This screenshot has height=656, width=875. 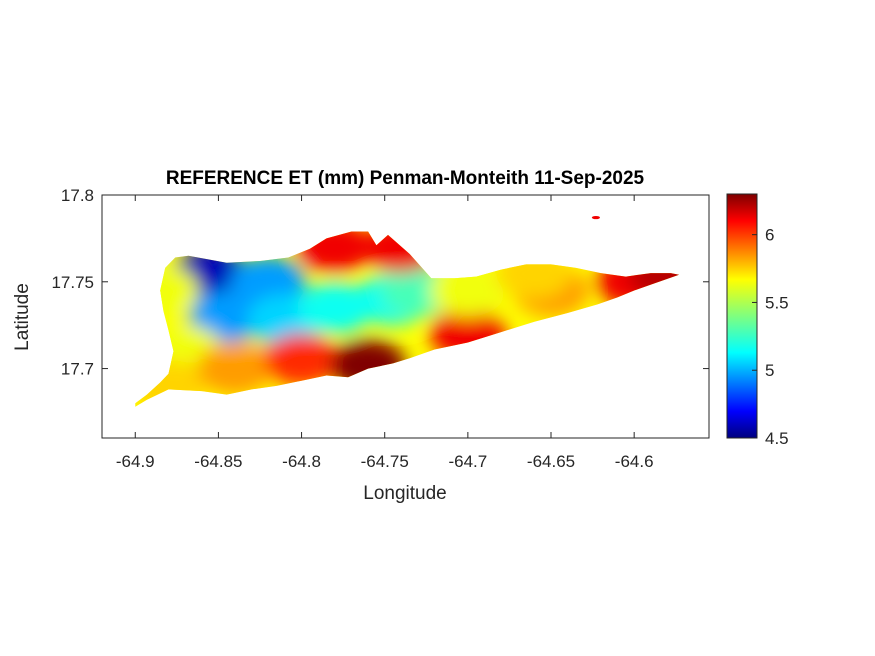 I want to click on y-tick-label: 17.7, so click(x=77, y=369).